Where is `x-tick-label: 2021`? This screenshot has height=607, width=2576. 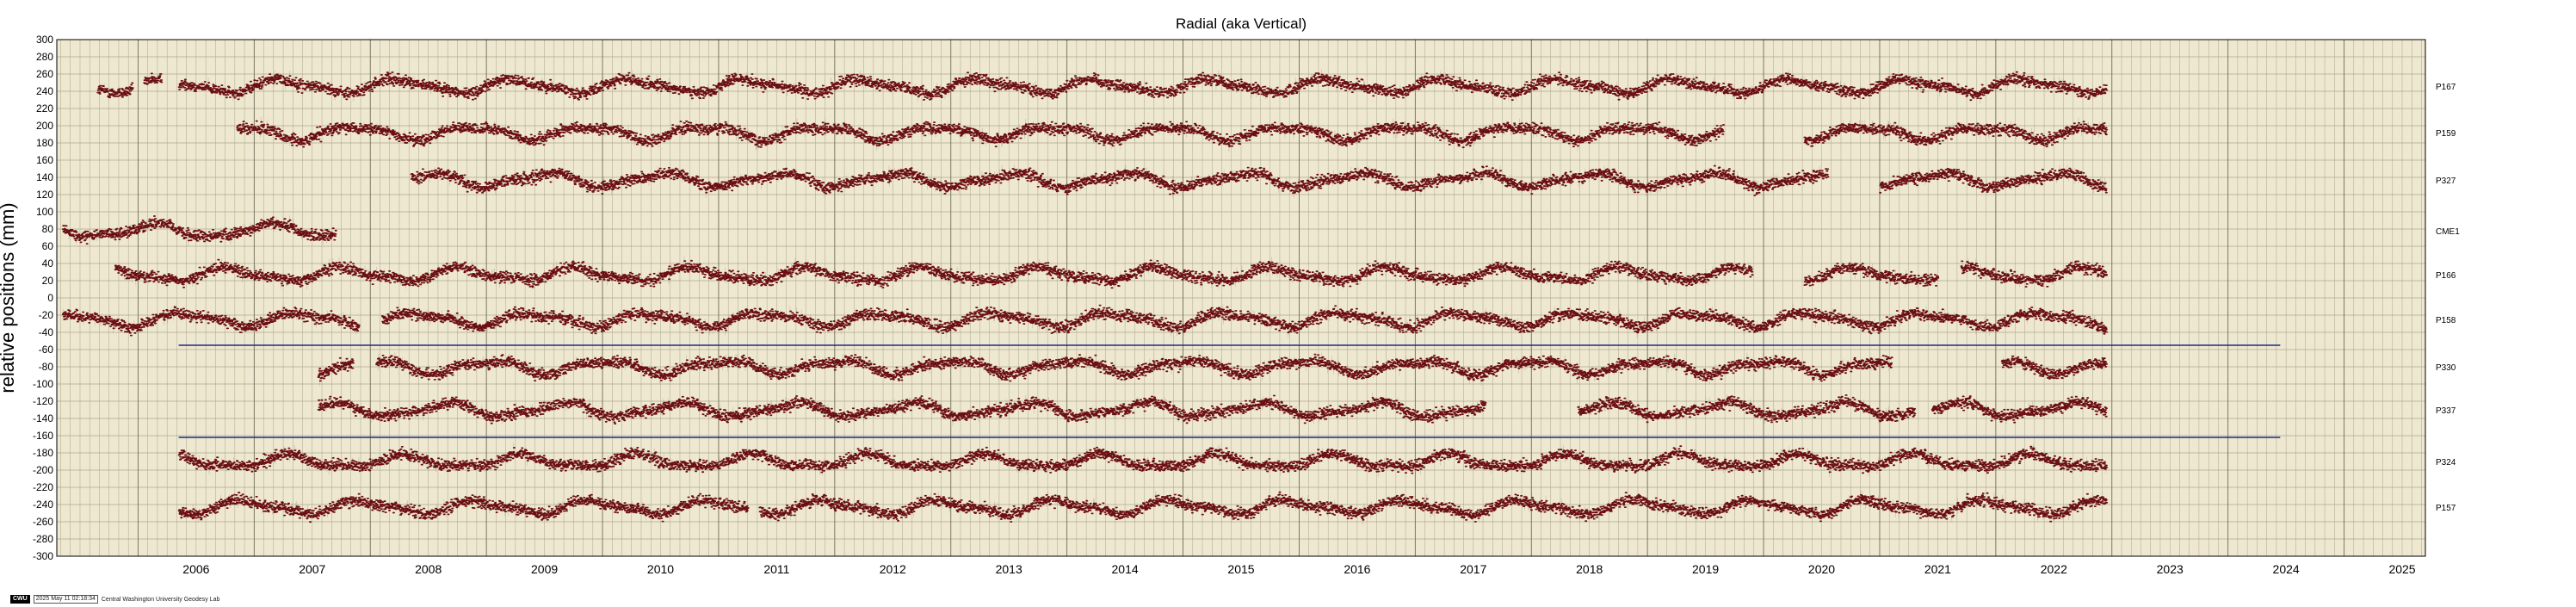 x-tick-label: 2021 is located at coordinates (1937, 569).